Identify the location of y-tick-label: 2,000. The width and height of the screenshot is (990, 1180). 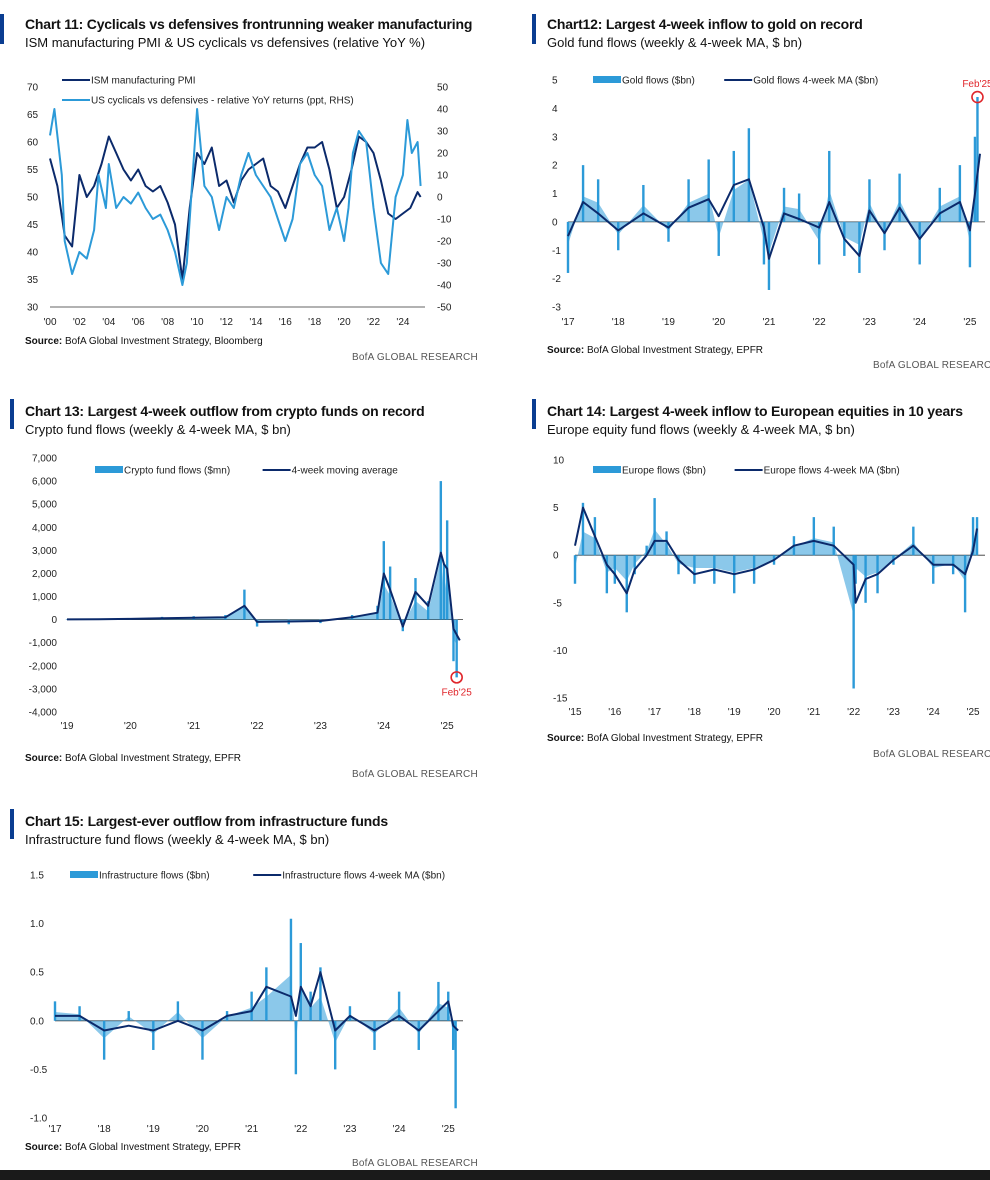
(44, 574).